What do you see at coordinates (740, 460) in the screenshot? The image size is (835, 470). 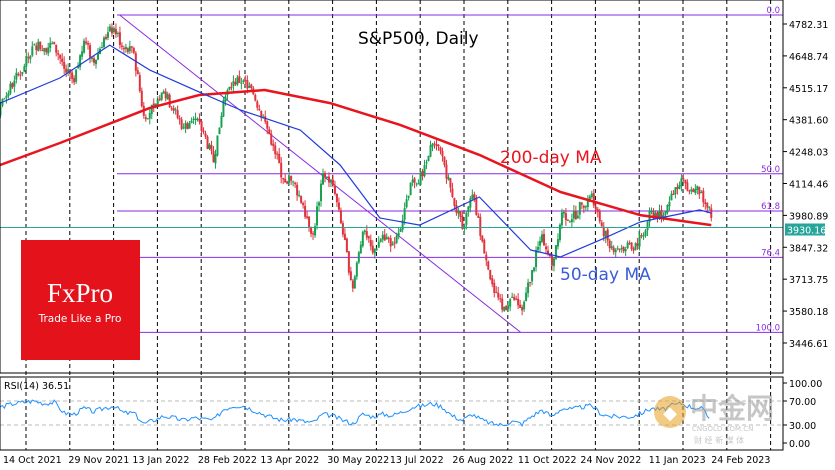 I see `date-tick-label: 24 Feb 2023` at bounding box center [740, 460].